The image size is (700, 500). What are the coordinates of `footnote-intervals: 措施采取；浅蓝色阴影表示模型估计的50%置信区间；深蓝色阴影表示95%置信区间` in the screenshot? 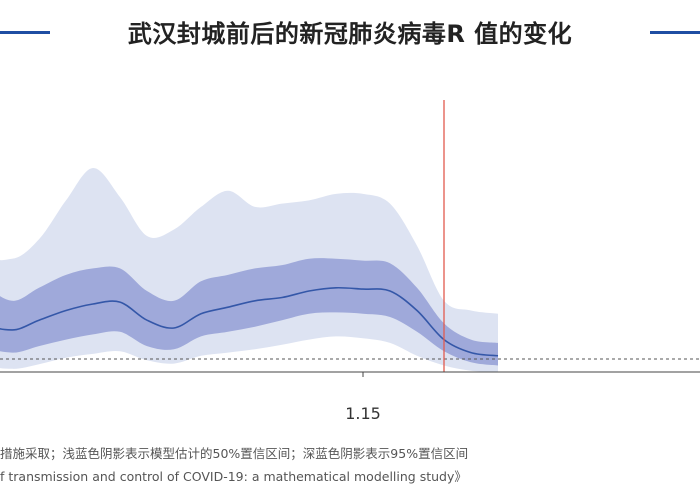 It's located at (234, 453).